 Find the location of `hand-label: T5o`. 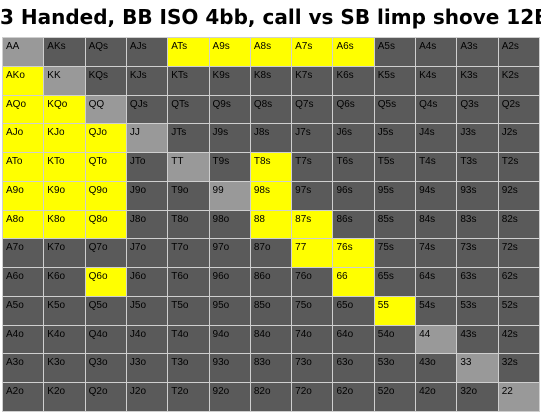

hand-label: T5o is located at coordinates (180, 305).